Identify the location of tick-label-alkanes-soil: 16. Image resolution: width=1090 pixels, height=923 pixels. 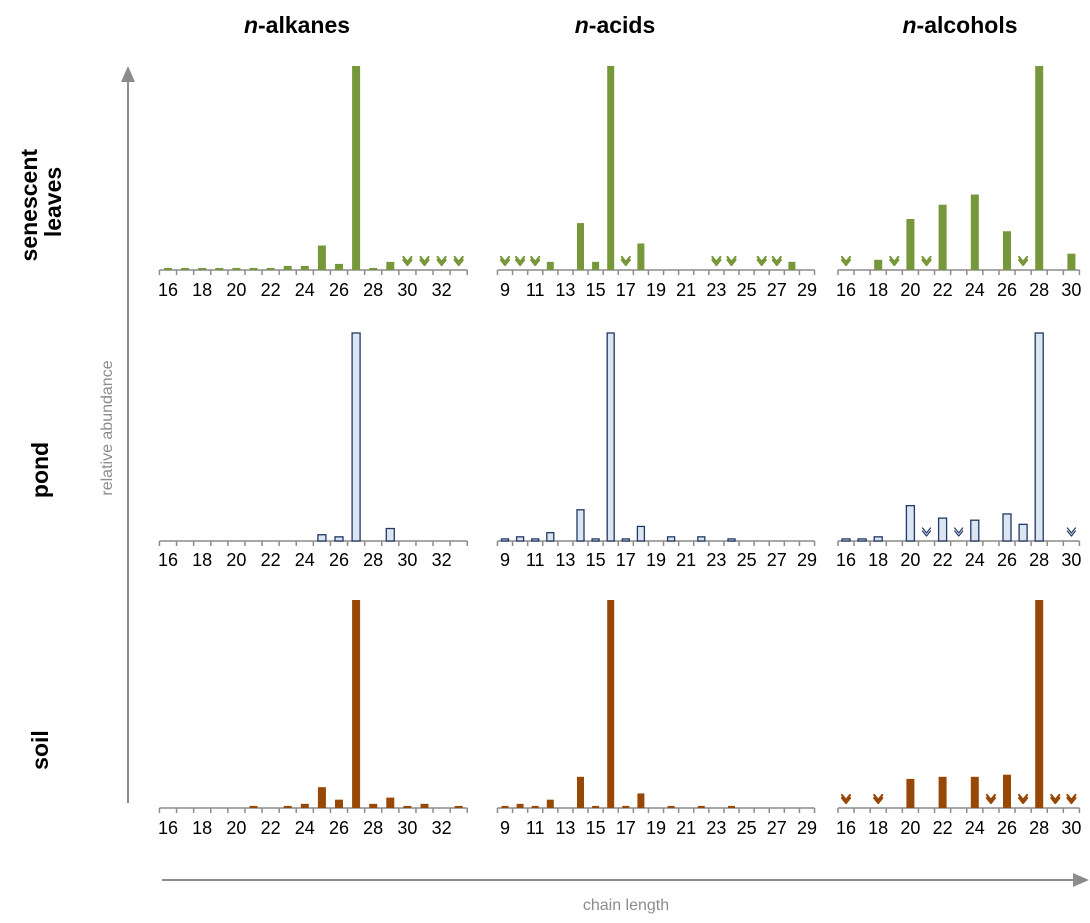
(168, 828).